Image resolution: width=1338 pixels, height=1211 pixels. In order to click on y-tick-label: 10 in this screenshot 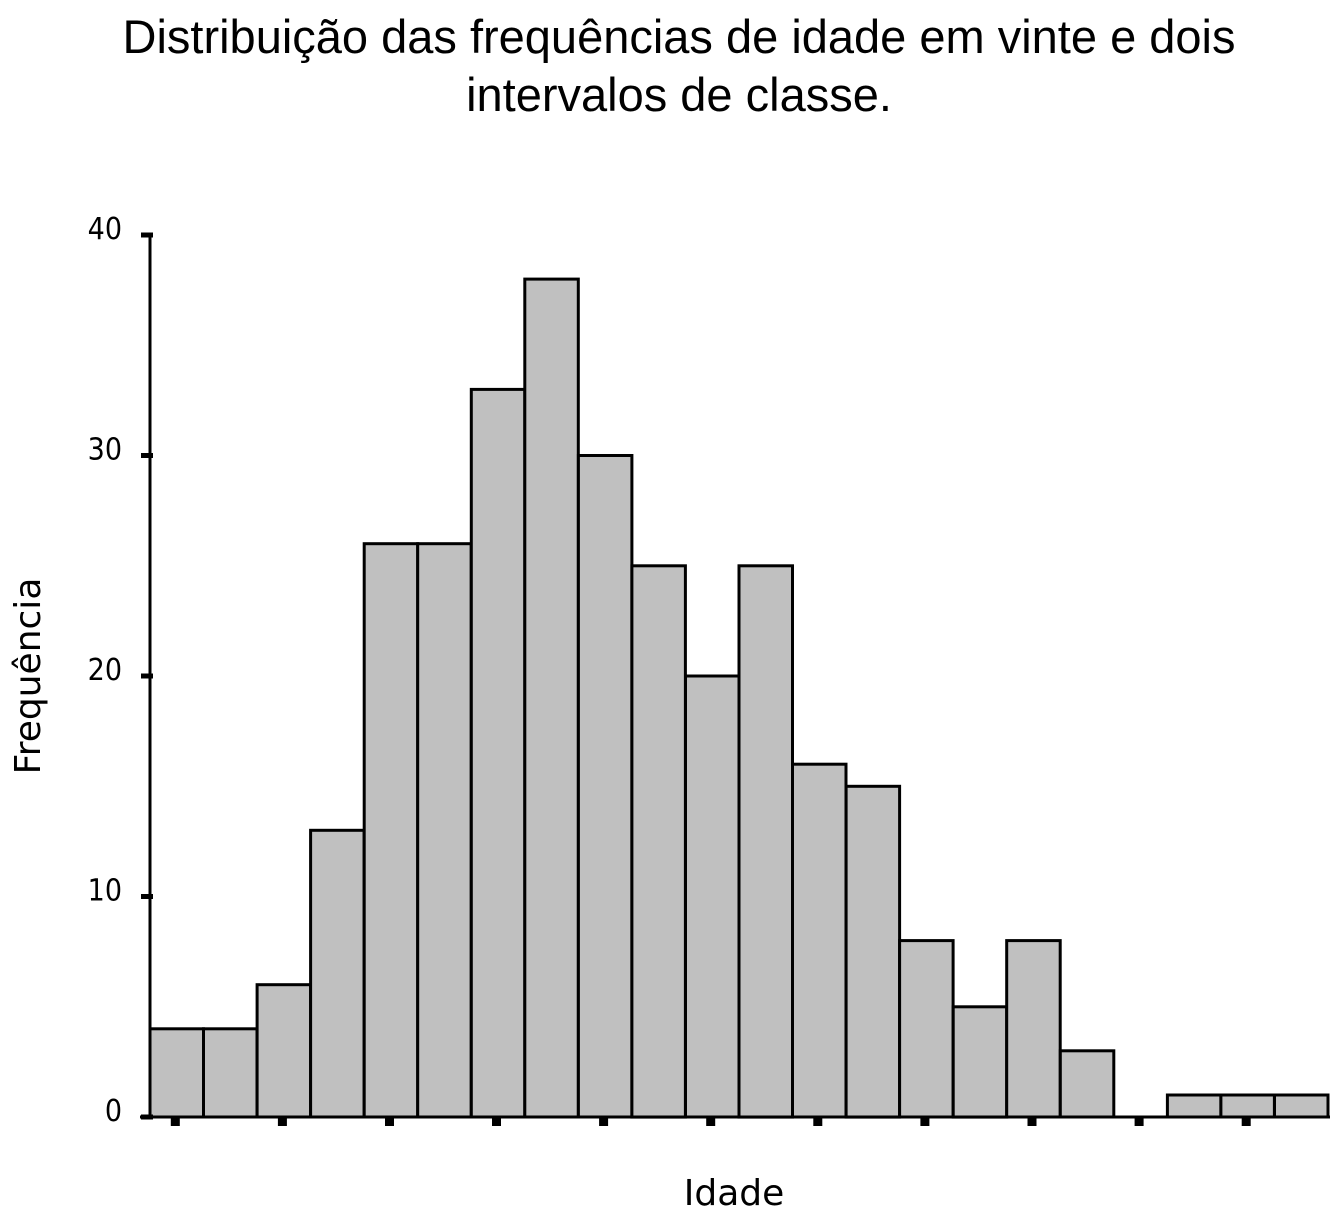, I will do `click(105, 891)`.